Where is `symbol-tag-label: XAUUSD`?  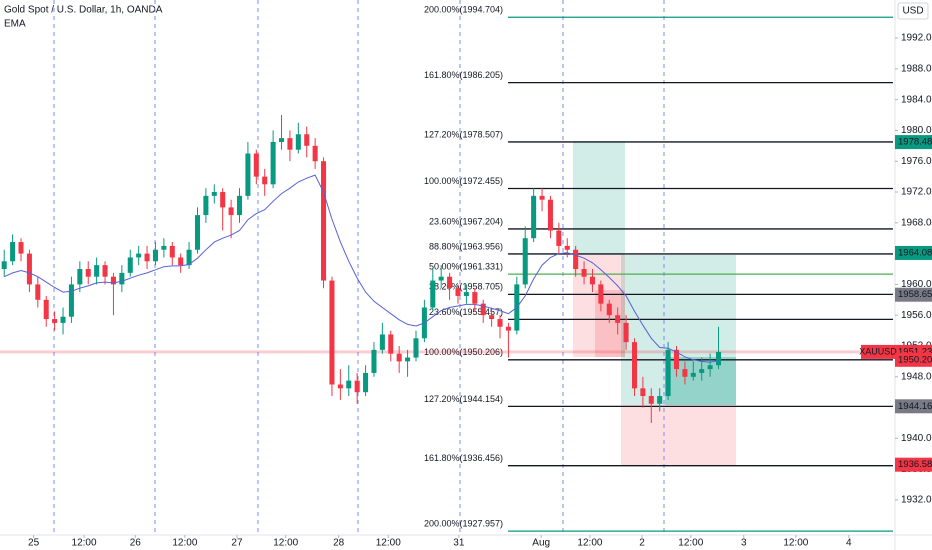
symbol-tag-label: XAUUSD is located at coordinates (878, 351).